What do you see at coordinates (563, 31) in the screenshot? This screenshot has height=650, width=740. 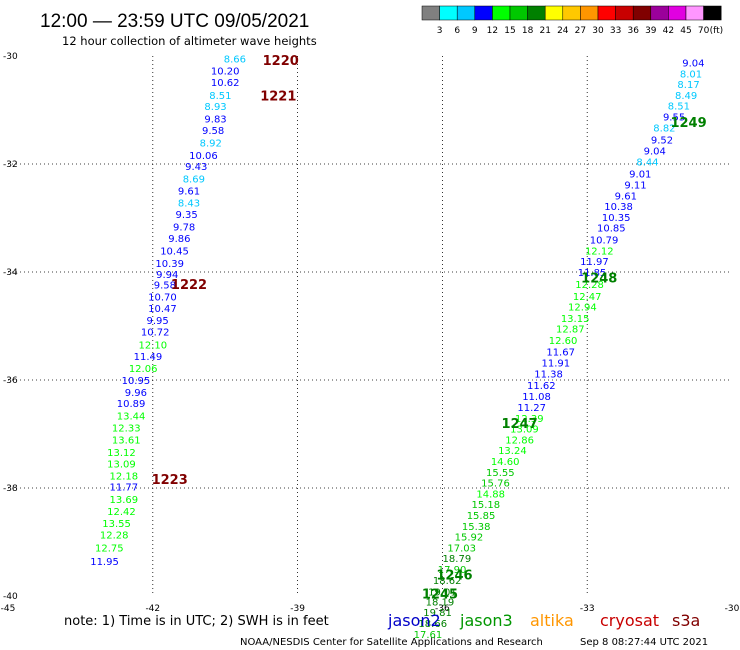 I see `scale-label: 24` at bounding box center [563, 31].